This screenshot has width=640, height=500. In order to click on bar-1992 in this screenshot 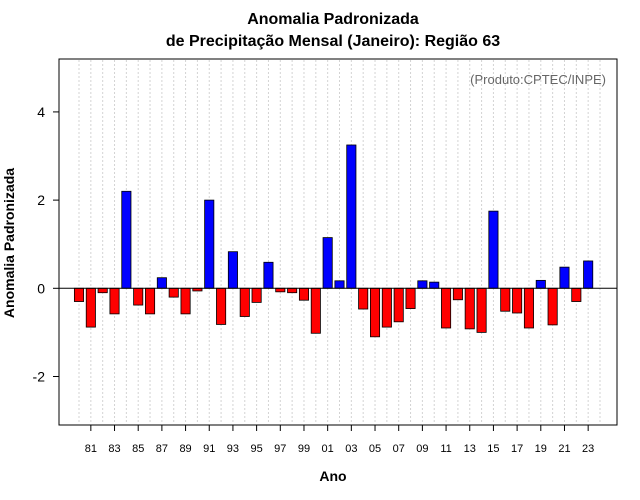, I will do `click(221, 306)`.